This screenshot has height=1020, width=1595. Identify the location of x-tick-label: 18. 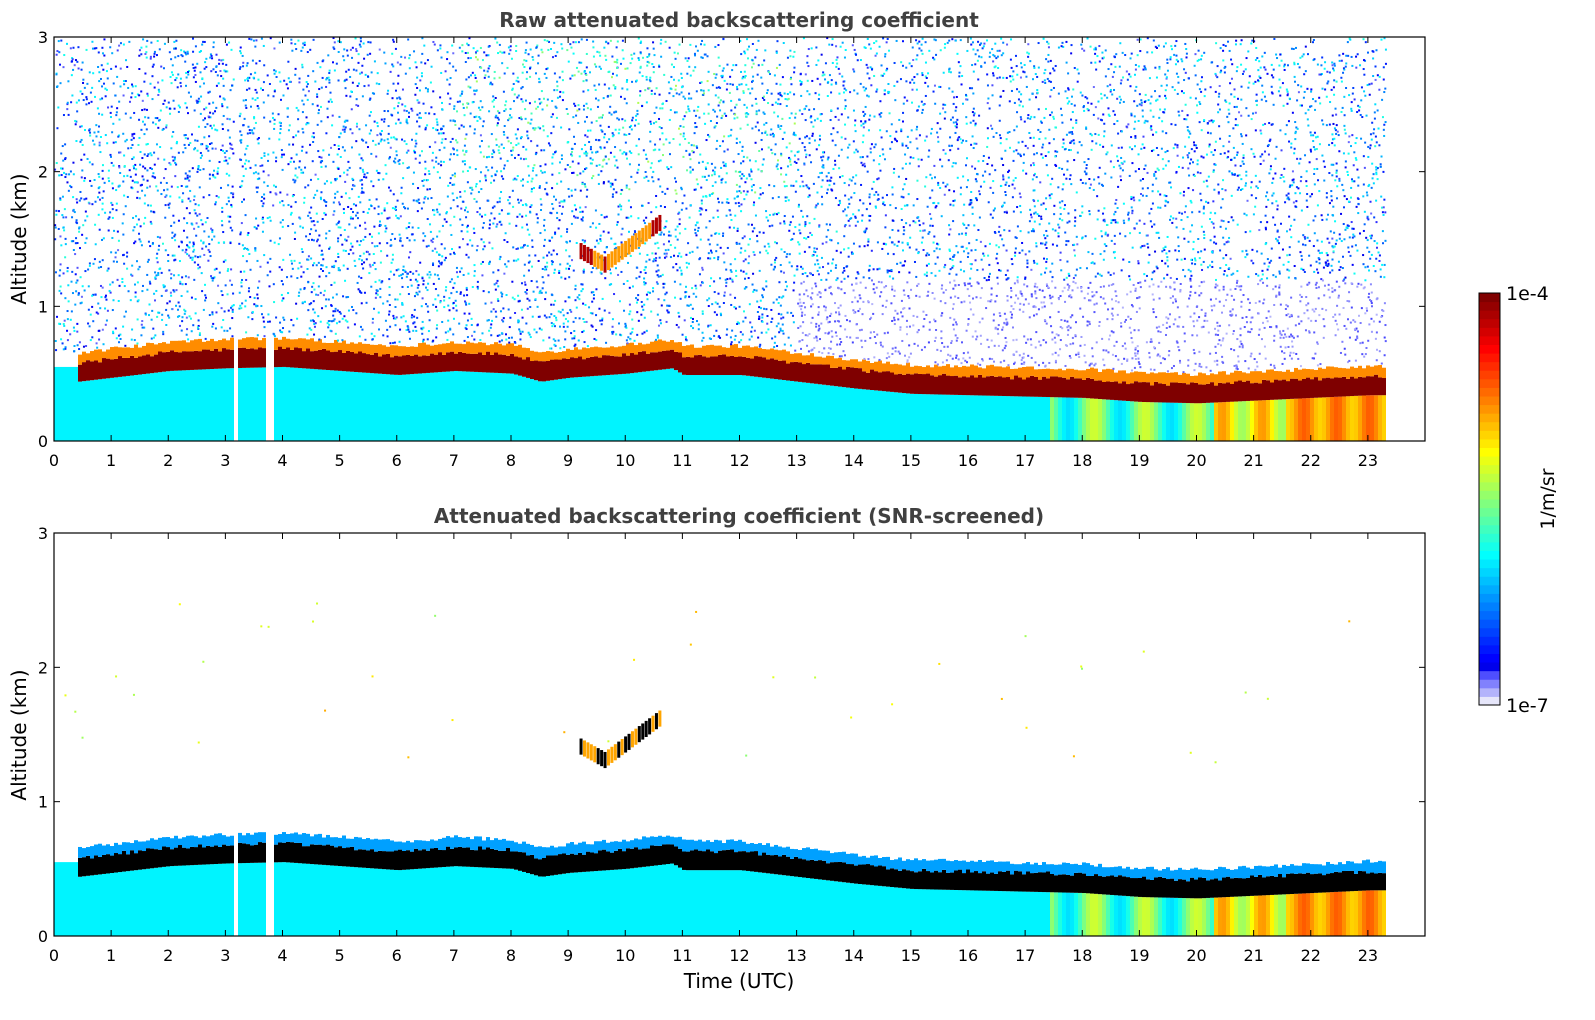
(1082, 460).